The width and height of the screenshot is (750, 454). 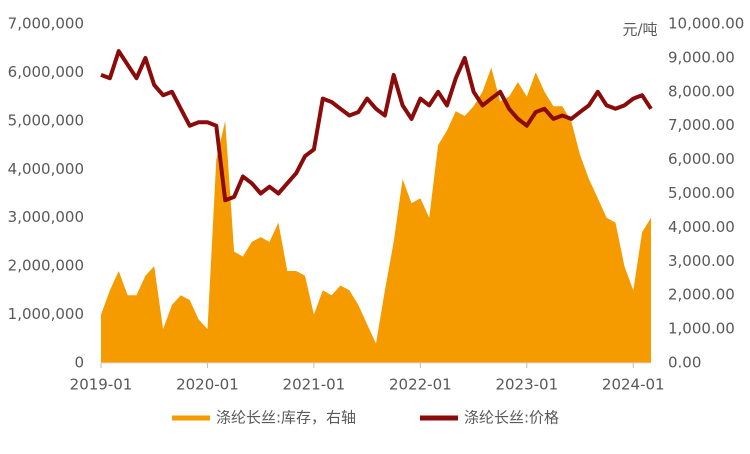 What do you see at coordinates (420, 385) in the screenshot?
I see `x-tick-label: 2022-01` at bounding box center [420, 385].